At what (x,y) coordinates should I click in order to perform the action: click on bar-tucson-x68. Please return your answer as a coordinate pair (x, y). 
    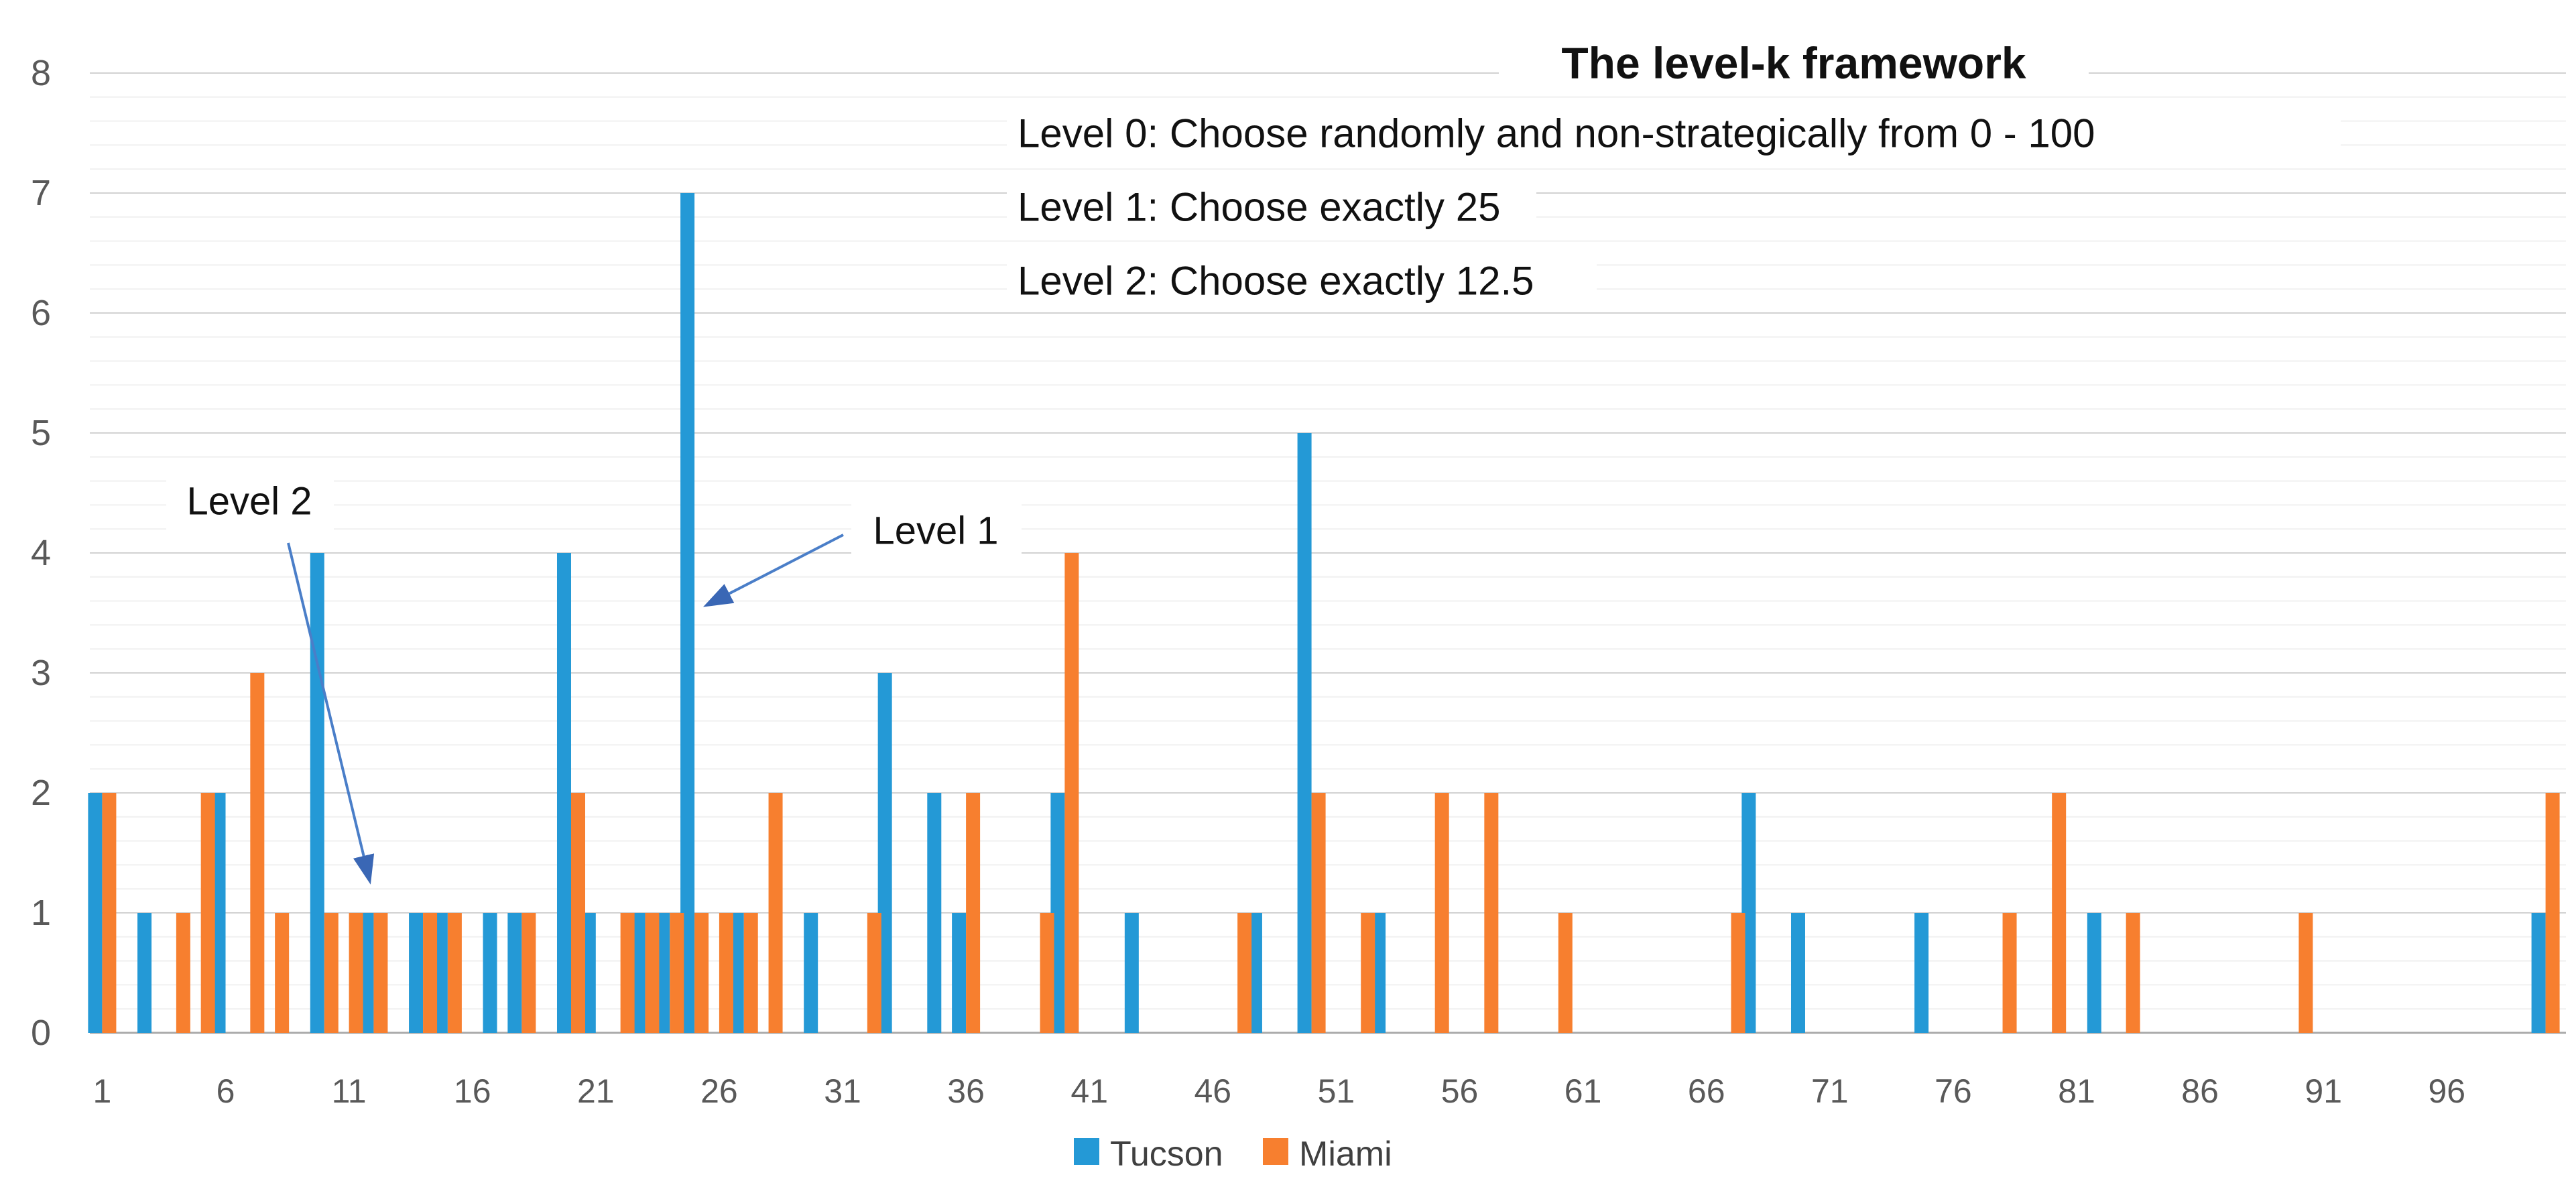
    Looking at the image, I should click on (1749, 913).